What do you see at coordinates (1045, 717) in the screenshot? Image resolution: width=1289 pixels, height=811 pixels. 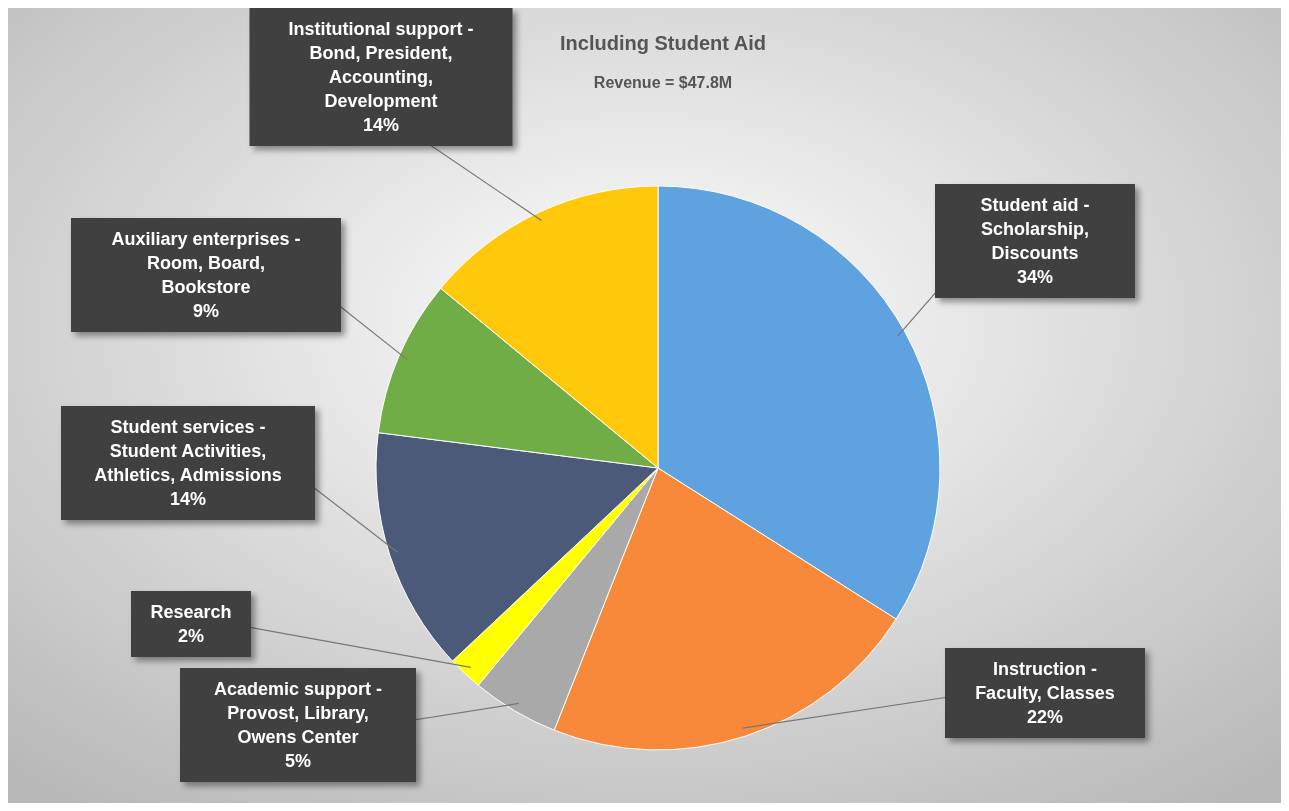 I see `data-label: 22%` at bounding box center [1045, 717].